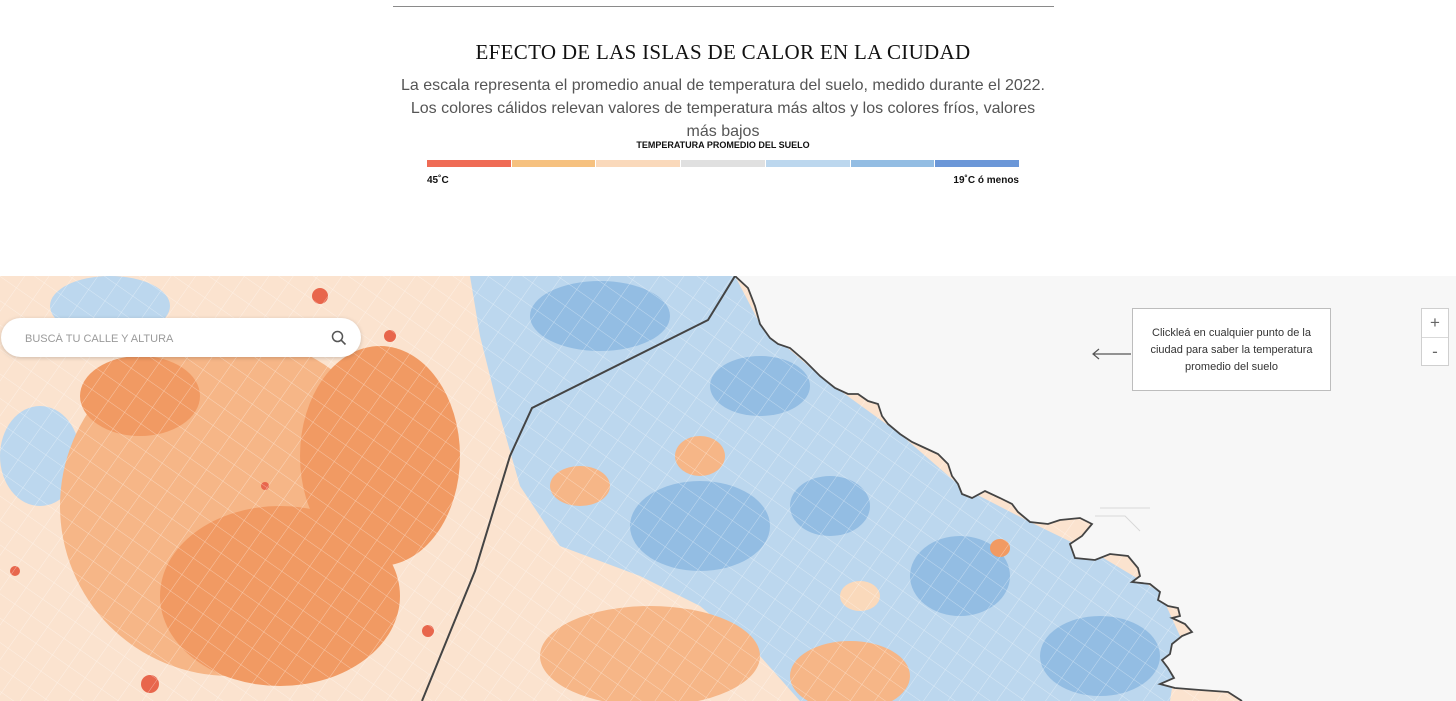  Describe the element at coordinates (339, 338) in the screenshot. I see `search-icon` at that location.